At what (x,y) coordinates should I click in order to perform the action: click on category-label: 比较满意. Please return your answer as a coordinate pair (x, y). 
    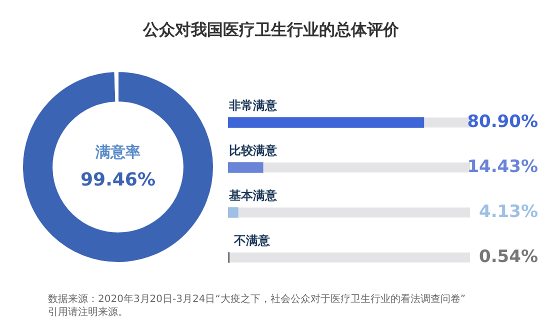
    Looking at the image, I should click on (253, 151).